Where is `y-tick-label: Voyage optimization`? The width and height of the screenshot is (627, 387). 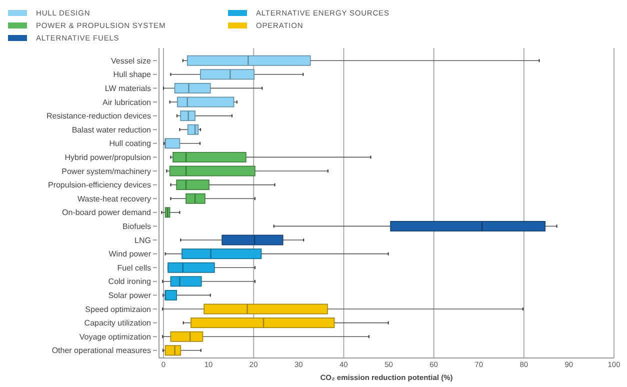
y-tick-label: Voyage optimization is located at coordinates (115, 337).